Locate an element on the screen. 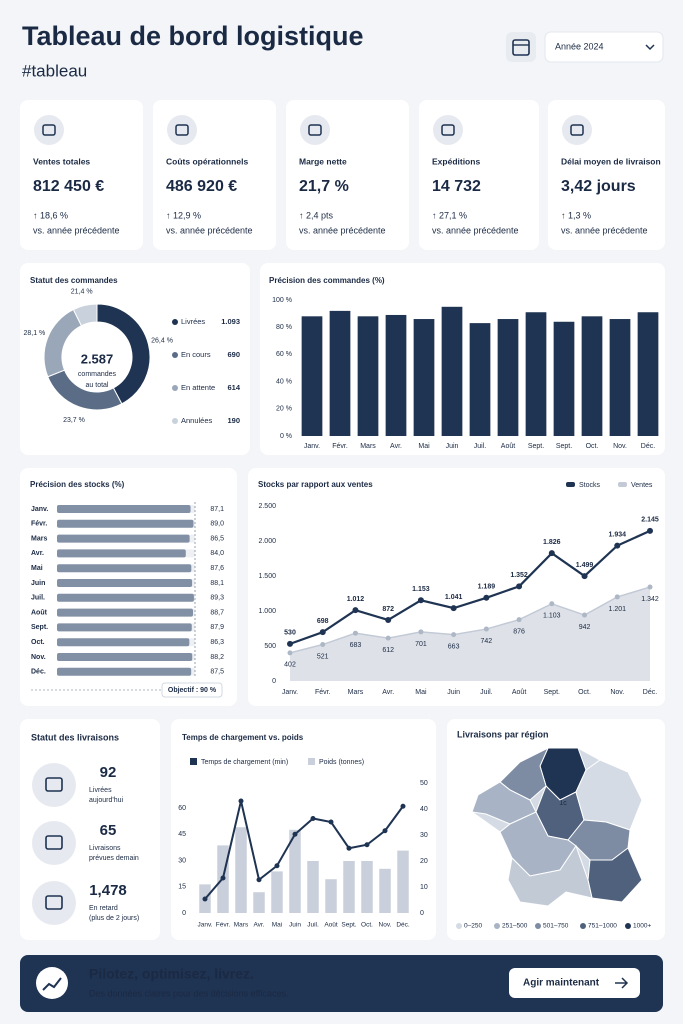 The image size is (683, 1024). percent-label: 28,1 % is located at coordinates (34, 333).